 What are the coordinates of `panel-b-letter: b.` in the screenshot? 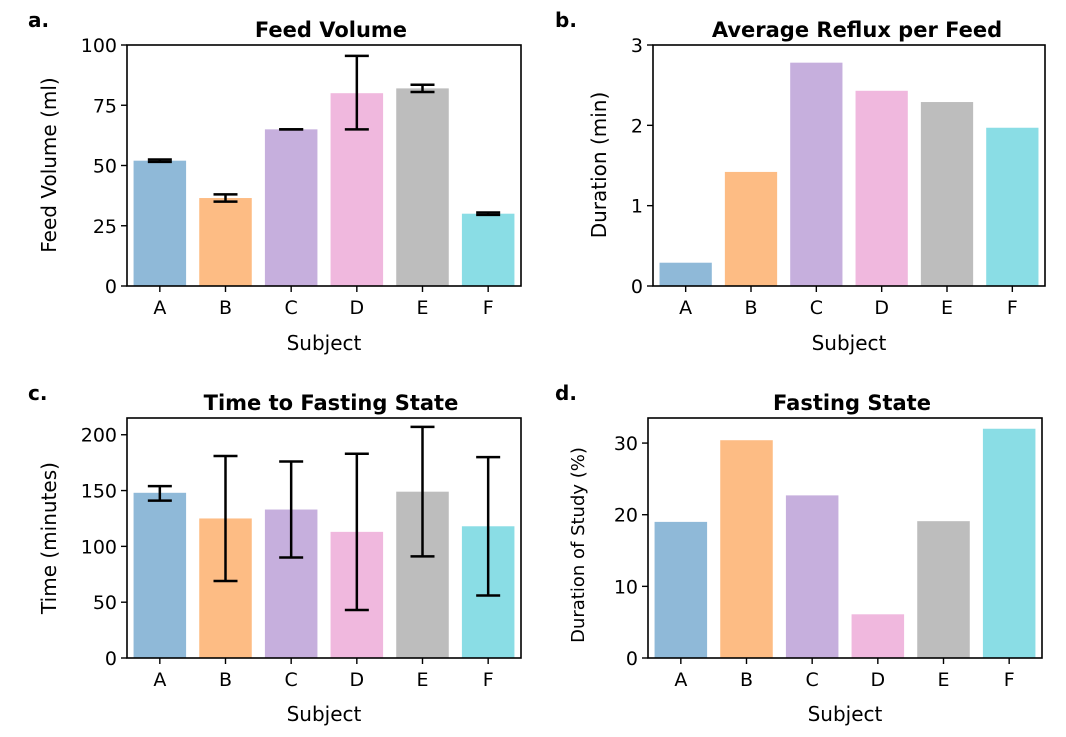 It's located at (566, 20).